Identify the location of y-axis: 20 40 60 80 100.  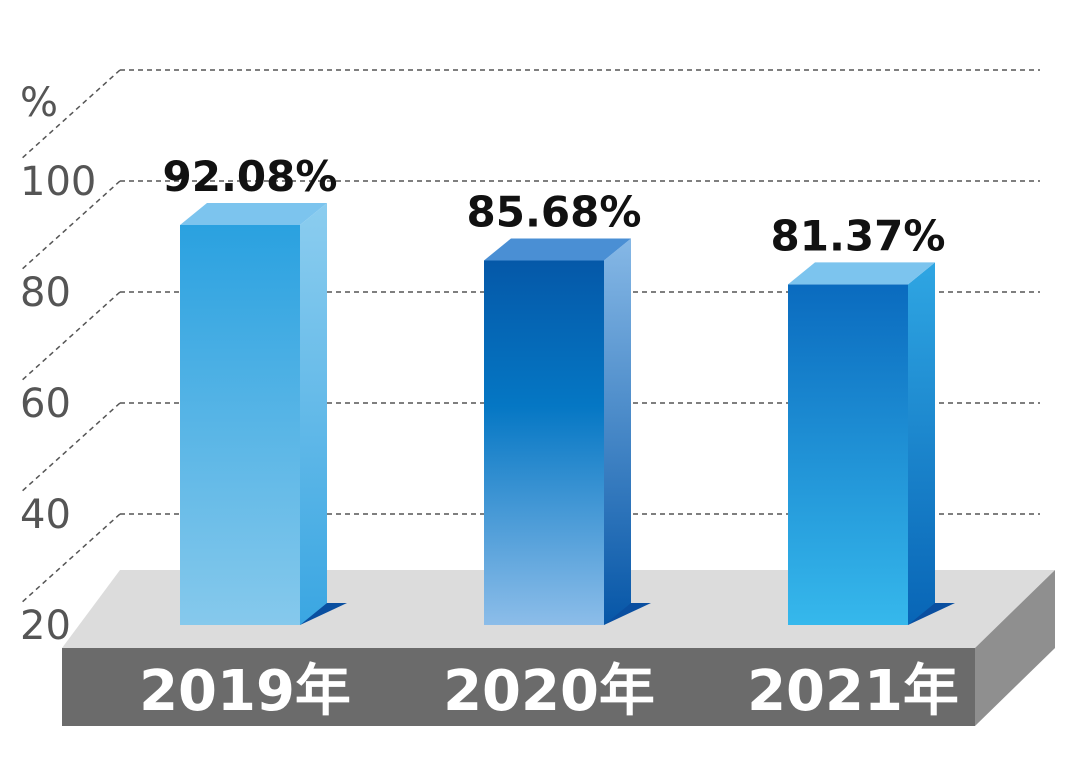
(58, 404).